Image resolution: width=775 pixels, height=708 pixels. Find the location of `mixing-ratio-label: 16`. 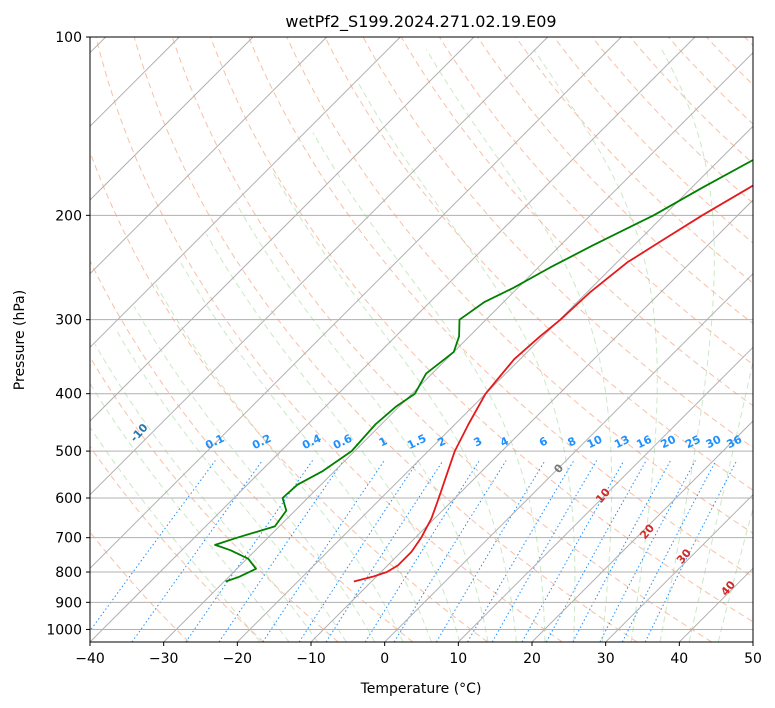

mixing-ratio-label: 16 is located at coordinates (644, 442).